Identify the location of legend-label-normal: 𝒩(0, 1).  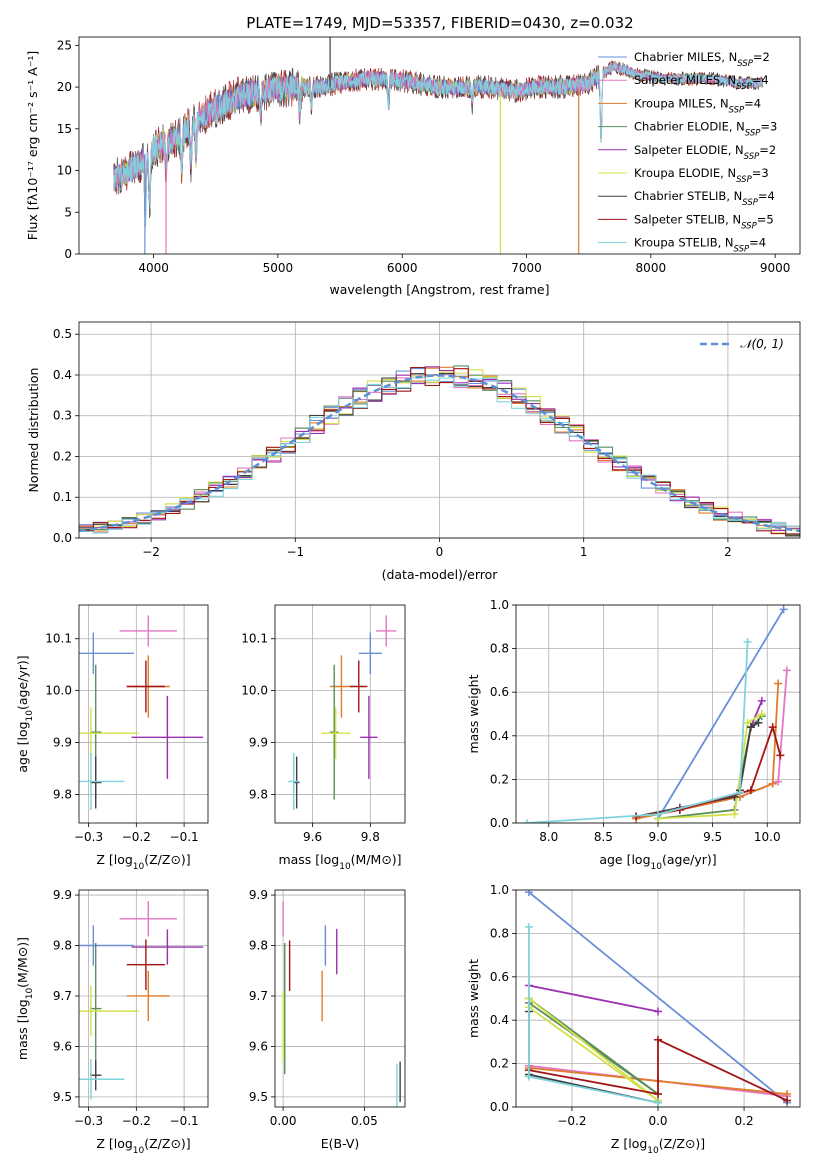
(762, 344).